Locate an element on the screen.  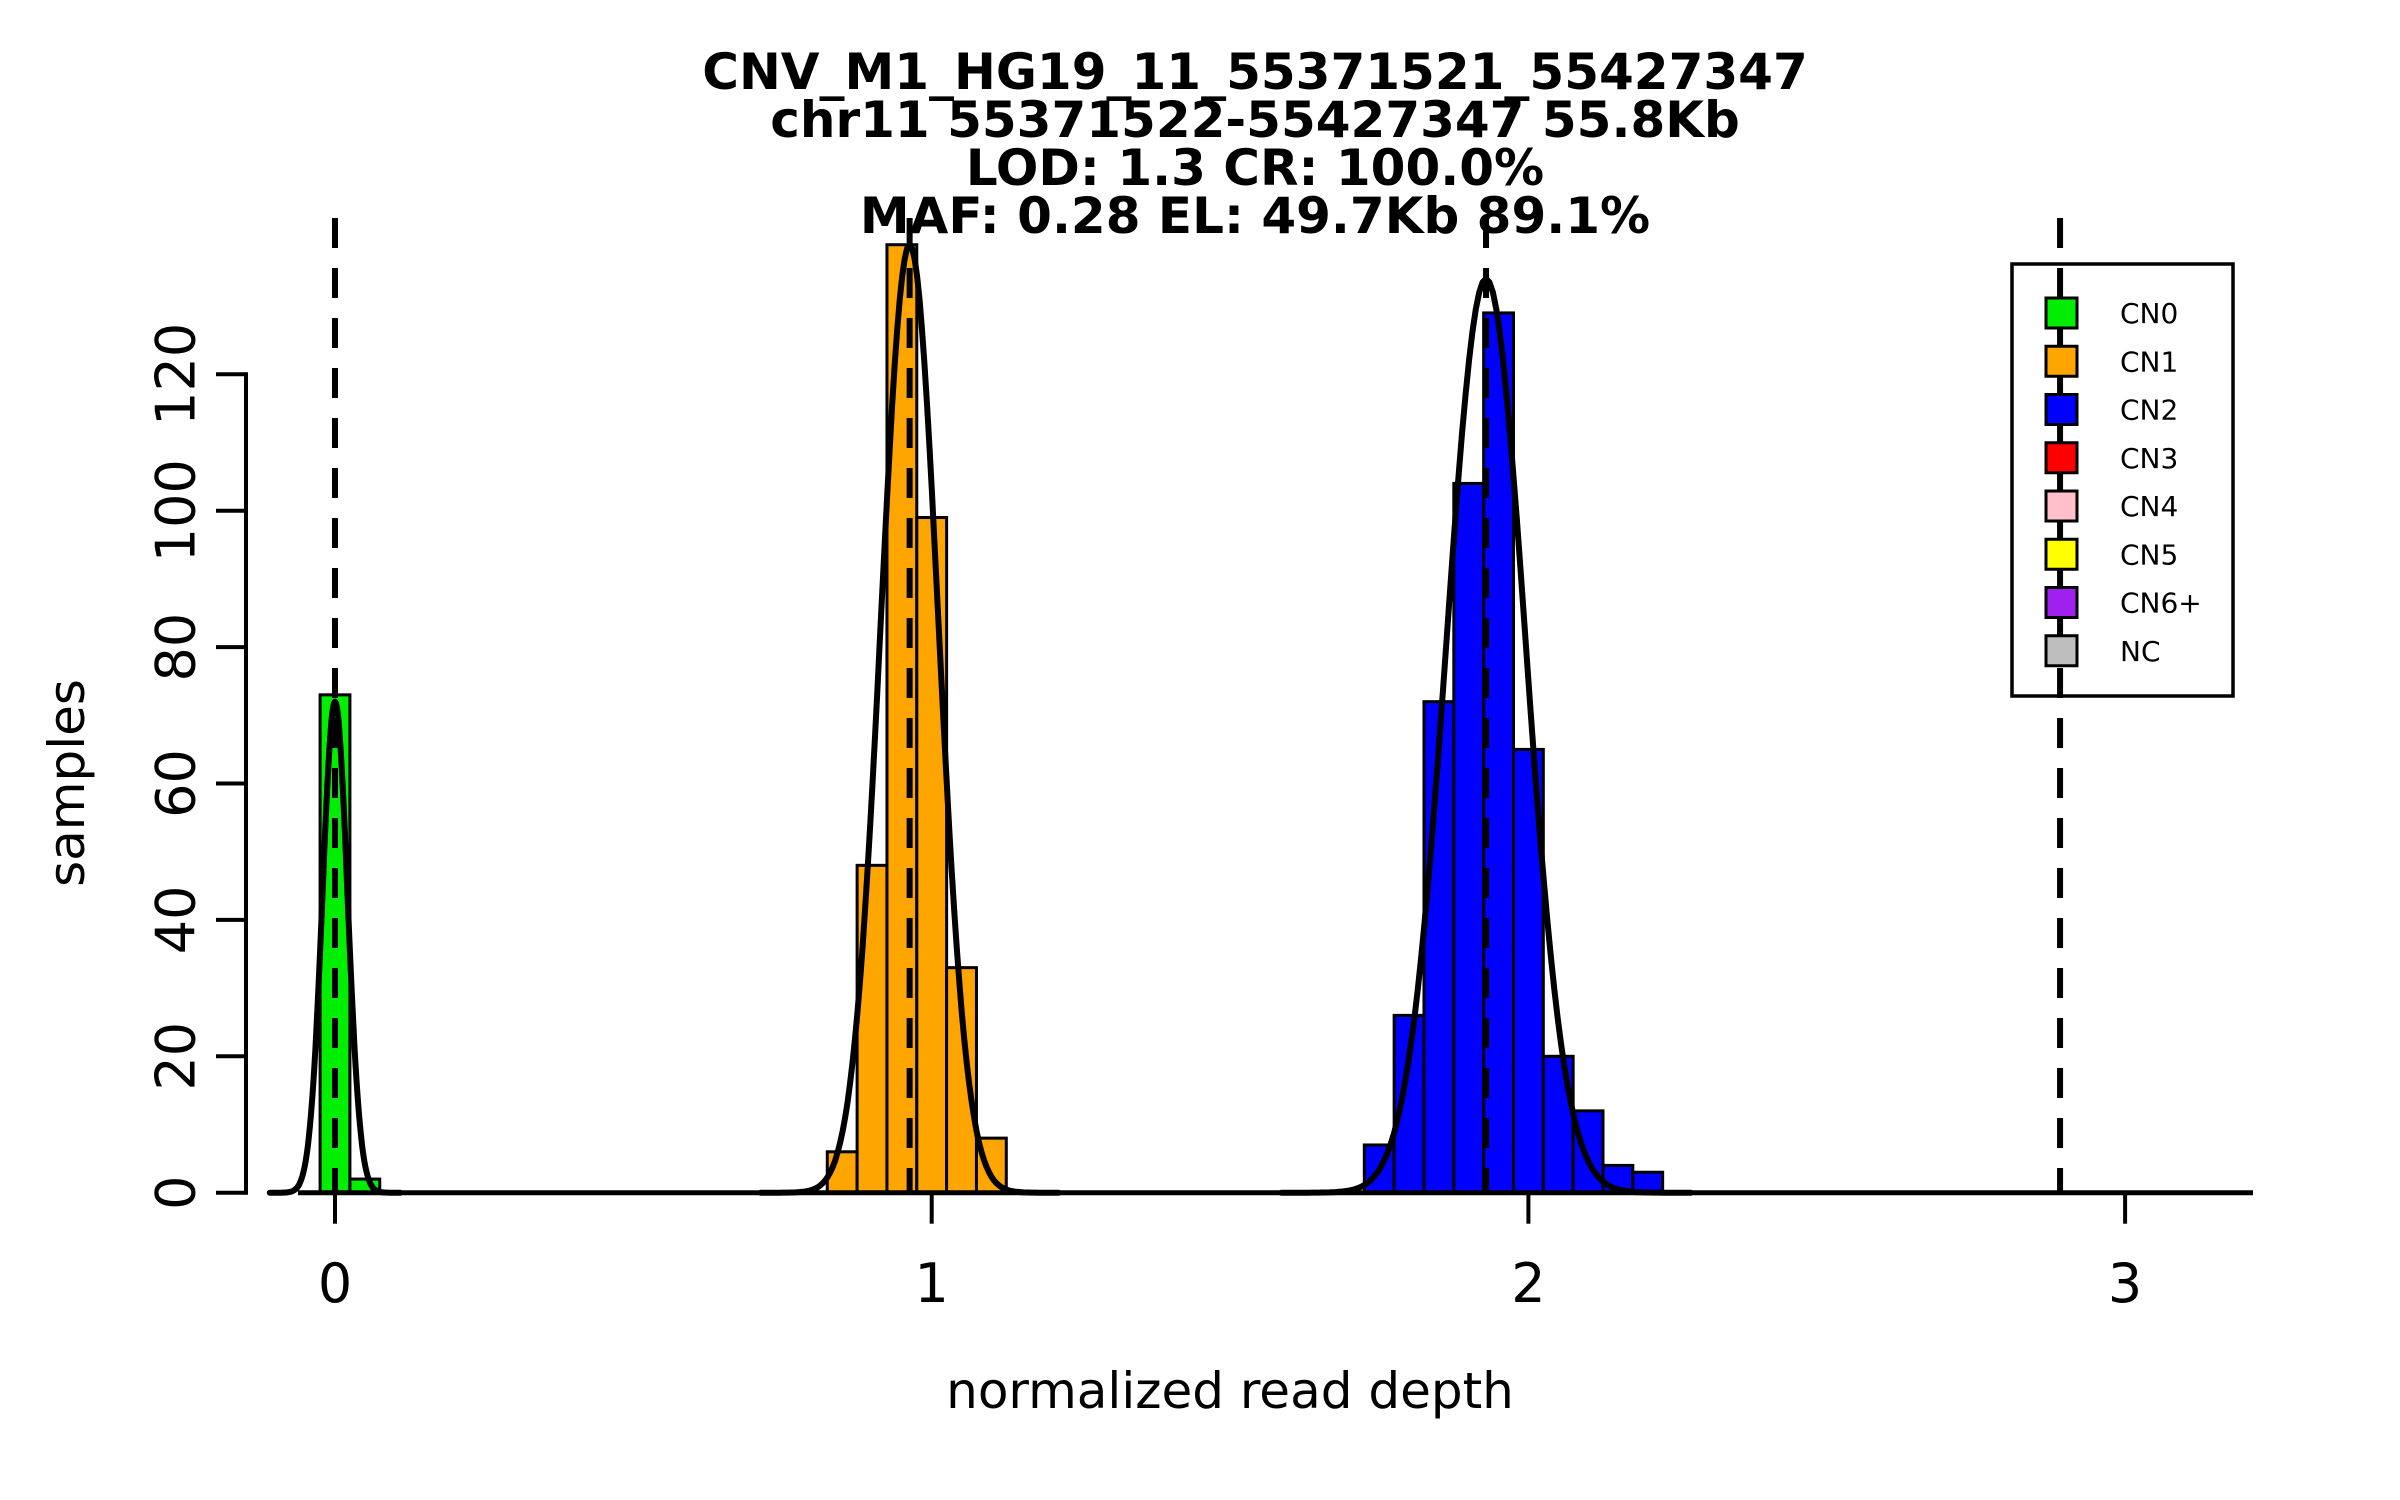
x-tick-label: 2 is located at coordinates (1528, 1283).